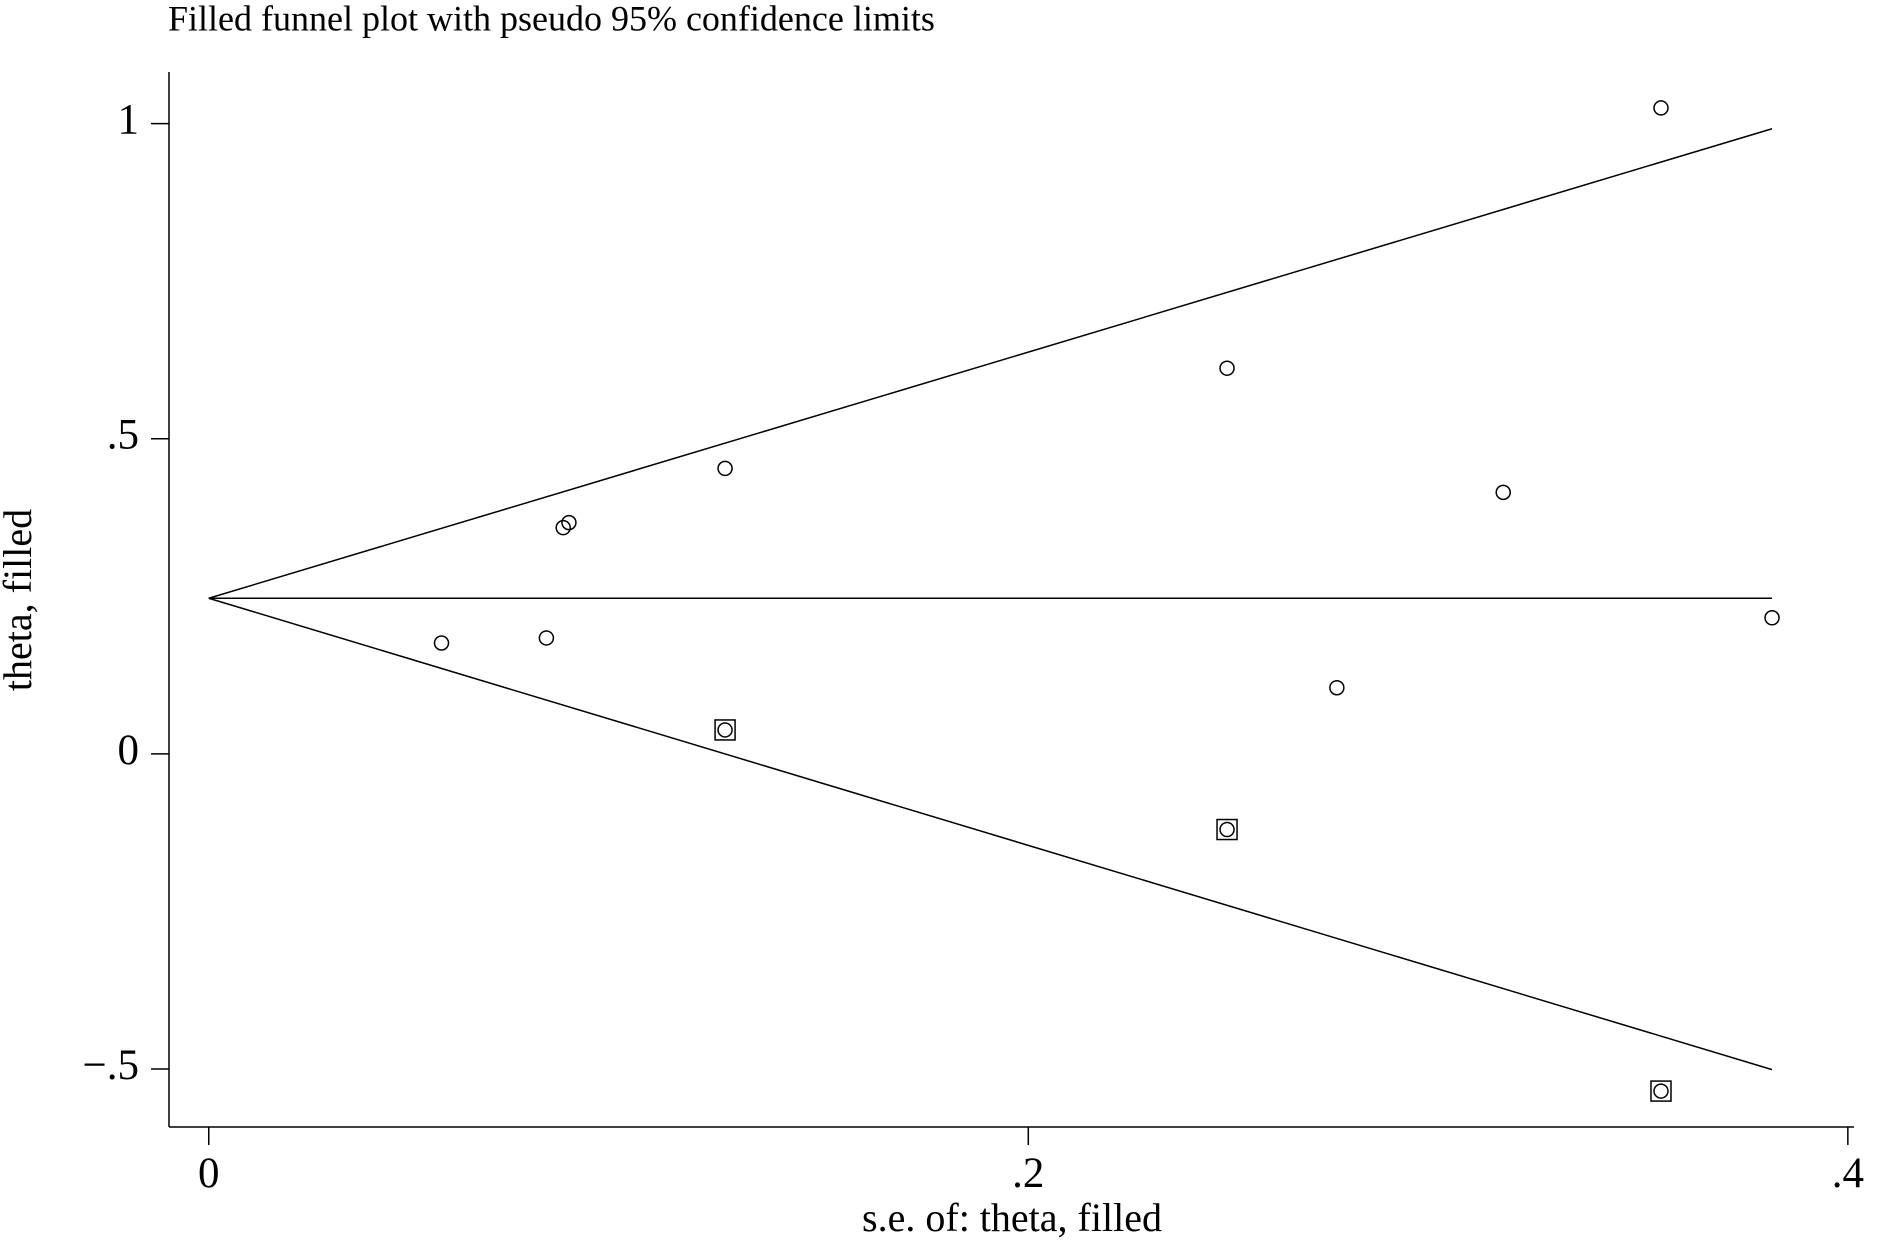 The height and width of the screenshot is (1245, 1890). I want to click on x-tick-label: .4, so click(1848, 1173).